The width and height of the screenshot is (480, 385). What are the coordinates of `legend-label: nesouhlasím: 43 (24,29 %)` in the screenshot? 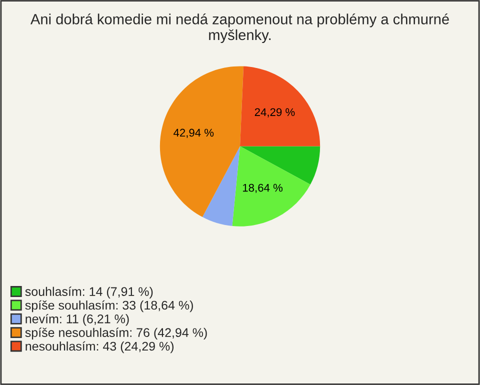 It's located at (100, 347).